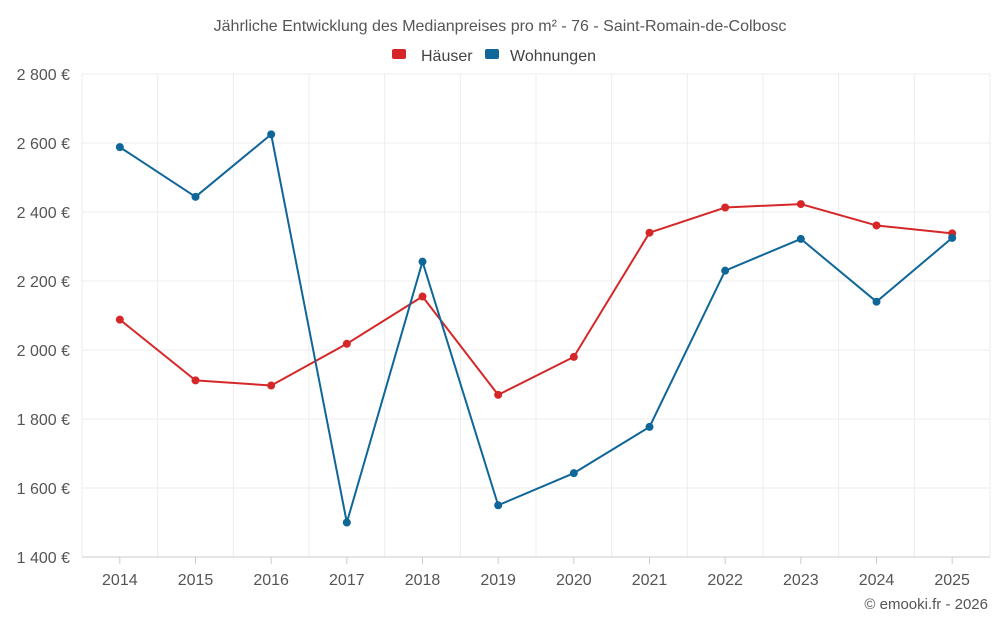 This screenshot has width=1000, height=625. I want to click on x-tick-label: 2023, so click(801, 580).